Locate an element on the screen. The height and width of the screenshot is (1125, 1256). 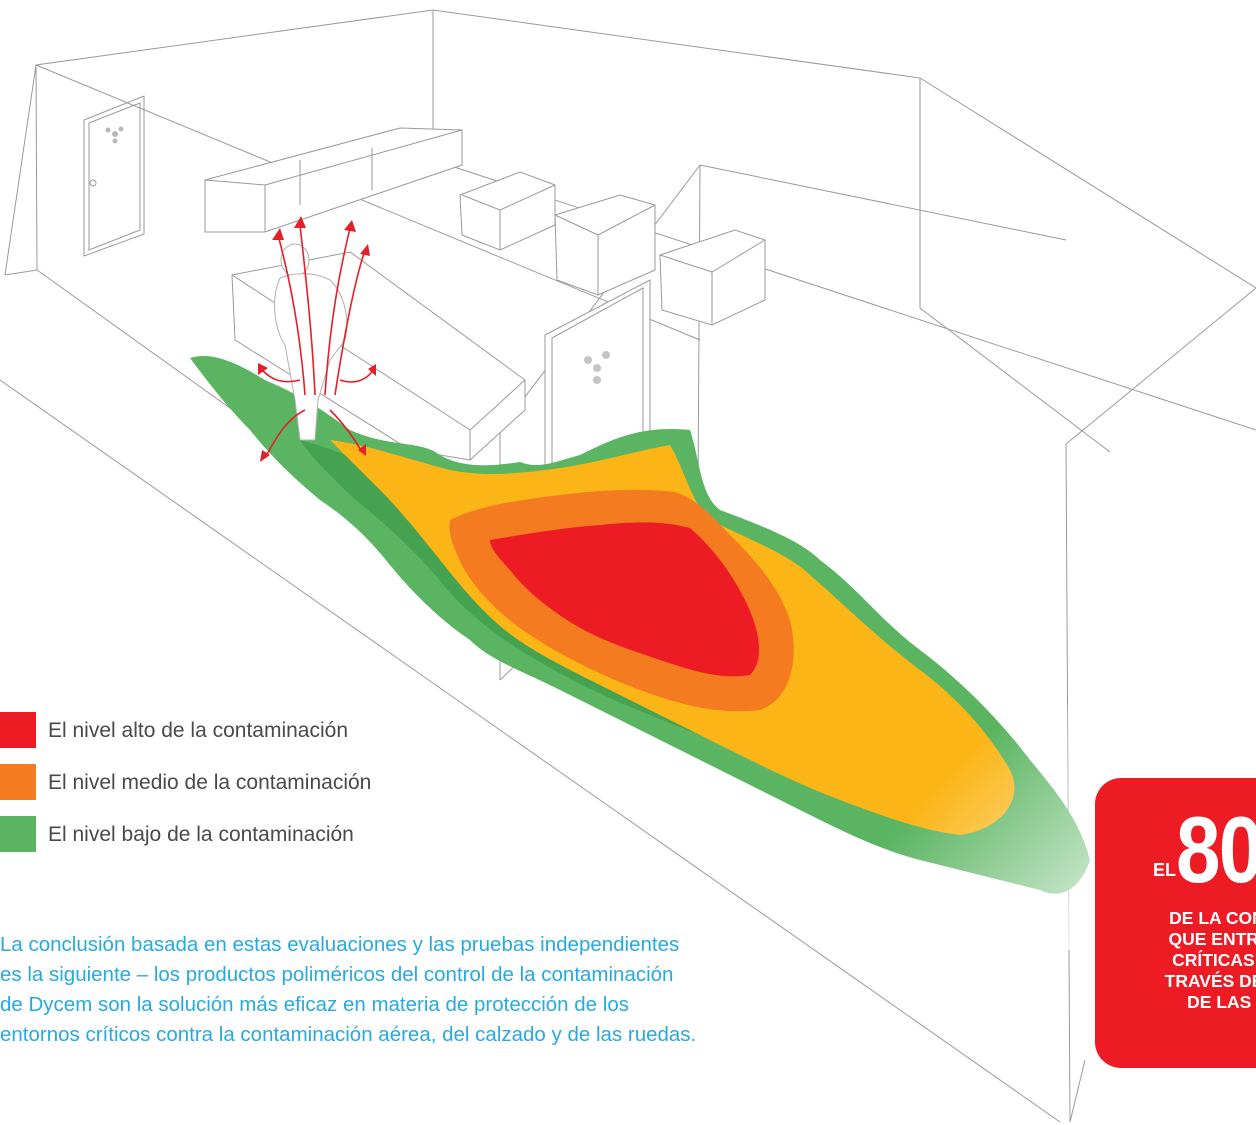
legend-label-low: El nivel bajo de la contaminación is located at coordinates (201, 834).